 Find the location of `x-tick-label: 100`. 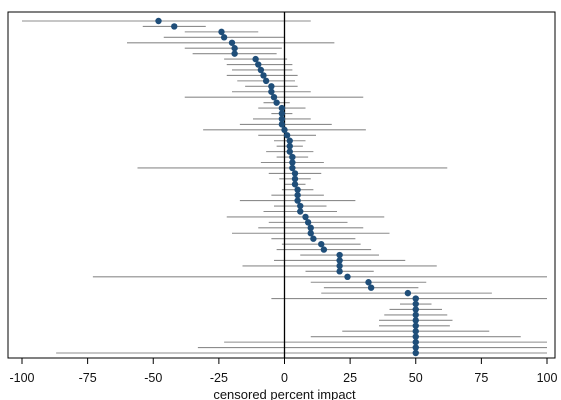

x-tick-label: 100 is located at coordinates (547, 378).